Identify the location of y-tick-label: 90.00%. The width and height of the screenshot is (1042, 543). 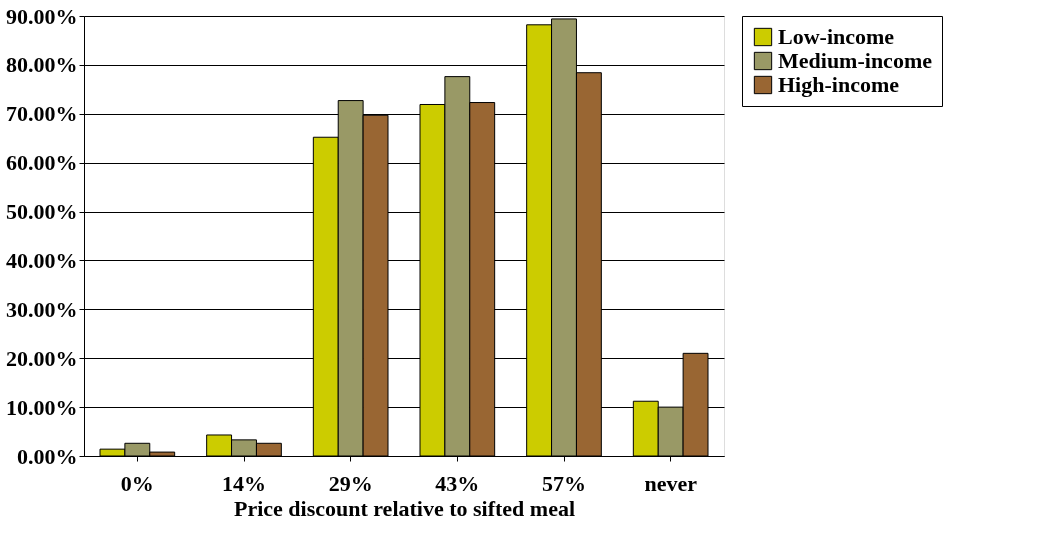
(42, 16).